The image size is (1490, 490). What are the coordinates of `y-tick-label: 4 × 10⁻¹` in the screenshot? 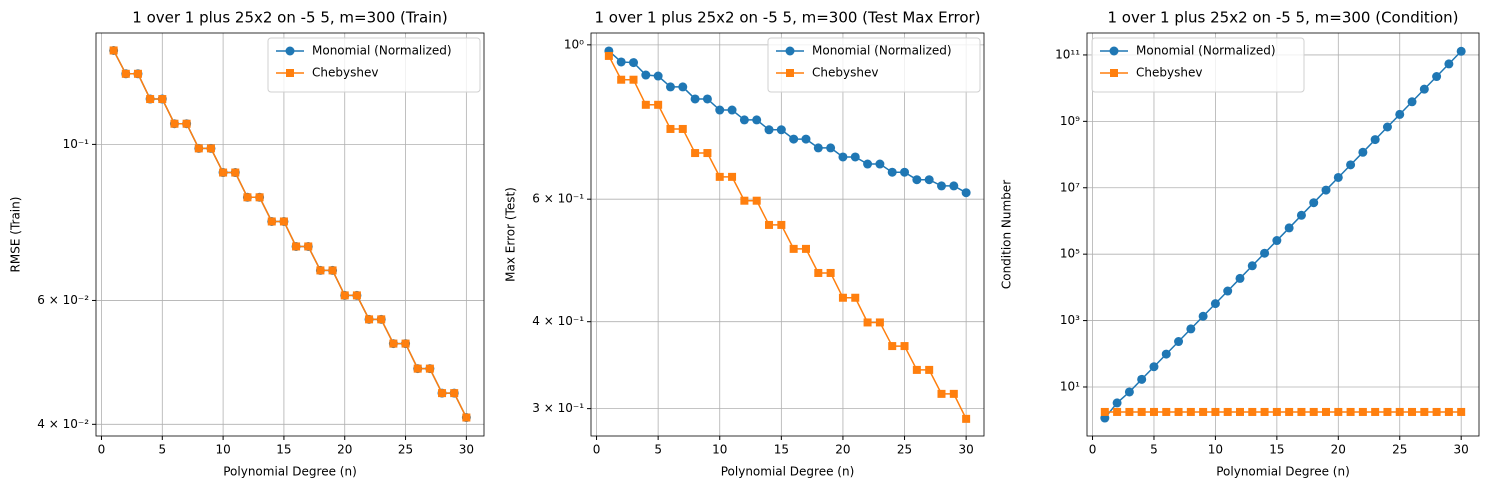 It's located at (558, 321).